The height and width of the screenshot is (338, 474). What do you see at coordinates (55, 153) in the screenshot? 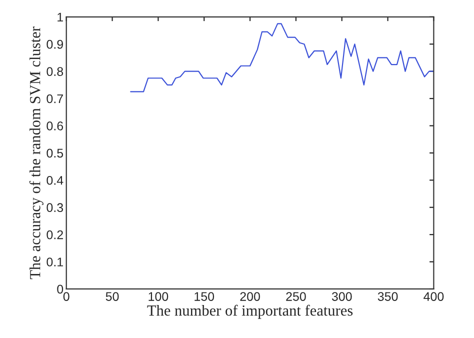
I see `y-tick-label: 0.5` at bounding box center [55, 153].